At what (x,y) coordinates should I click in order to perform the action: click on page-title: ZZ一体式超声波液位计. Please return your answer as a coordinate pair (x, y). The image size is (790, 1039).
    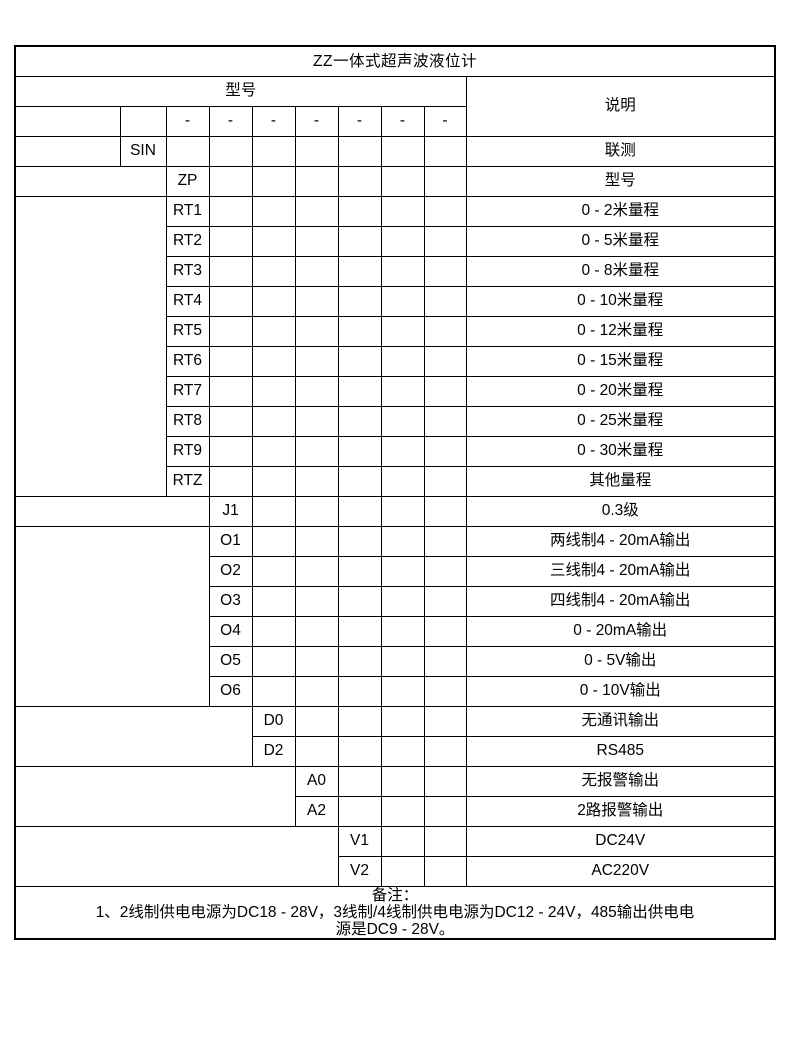
    Looking at the image, I should click on (395, 61).